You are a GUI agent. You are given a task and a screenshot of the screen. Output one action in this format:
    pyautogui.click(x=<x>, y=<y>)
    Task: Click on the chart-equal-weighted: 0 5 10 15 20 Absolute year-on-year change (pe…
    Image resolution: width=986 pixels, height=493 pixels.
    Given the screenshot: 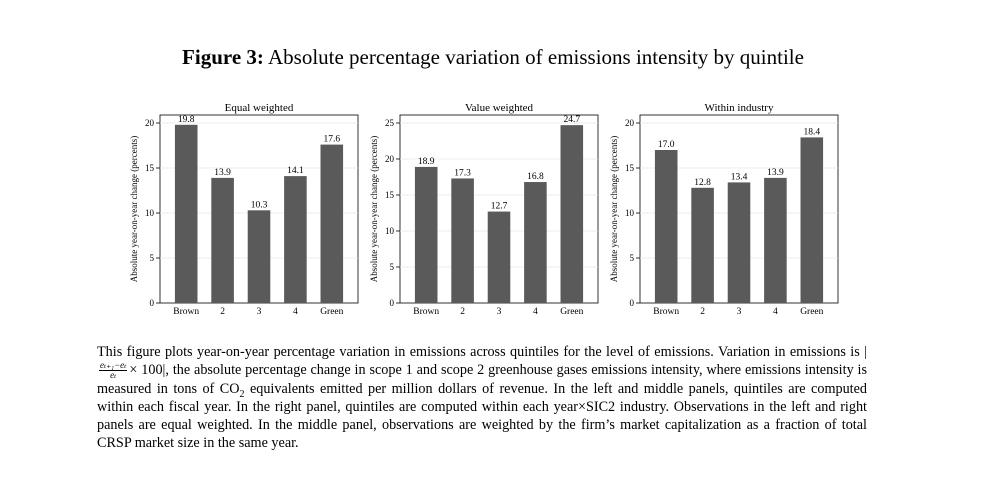 What is the action you would take?
    pyautogui.click(x=244, y=209)
    